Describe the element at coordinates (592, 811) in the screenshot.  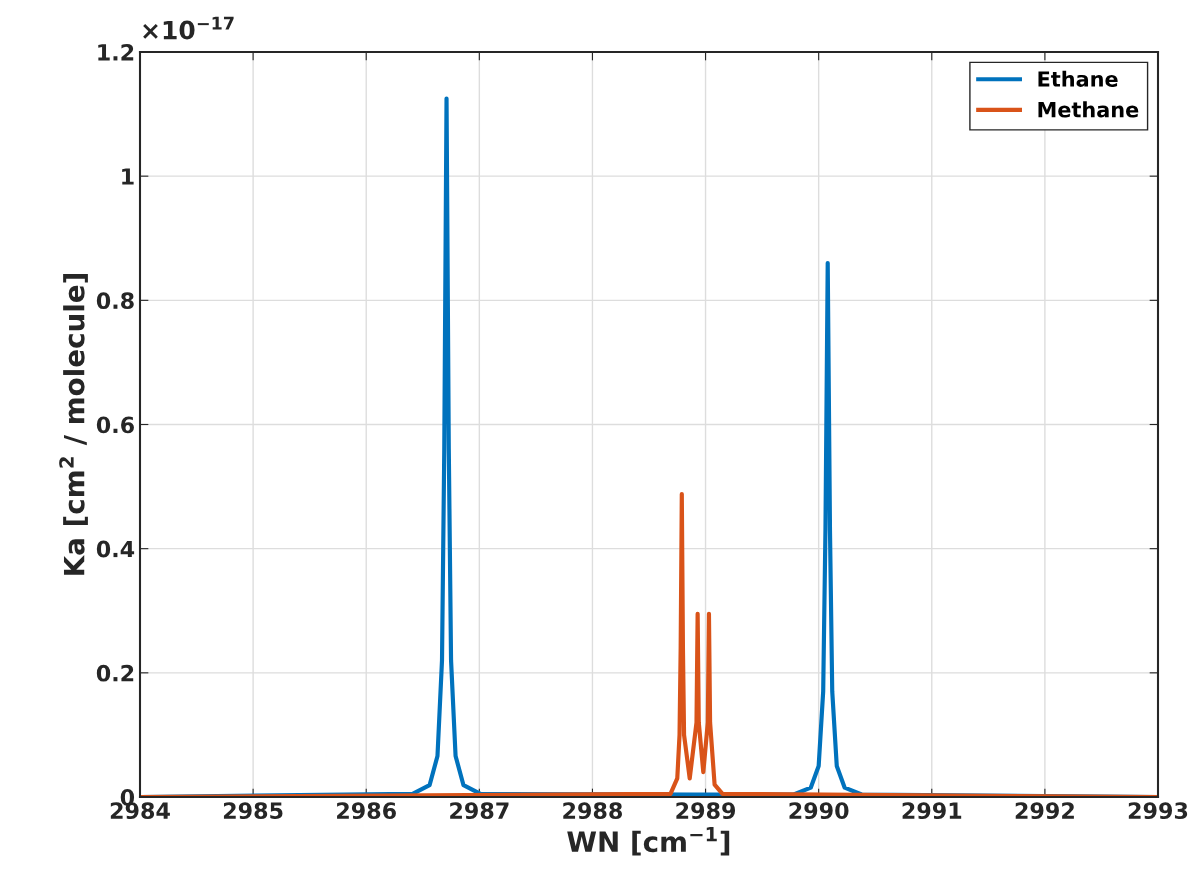
I see `x-tick-label: 2988` at that location.